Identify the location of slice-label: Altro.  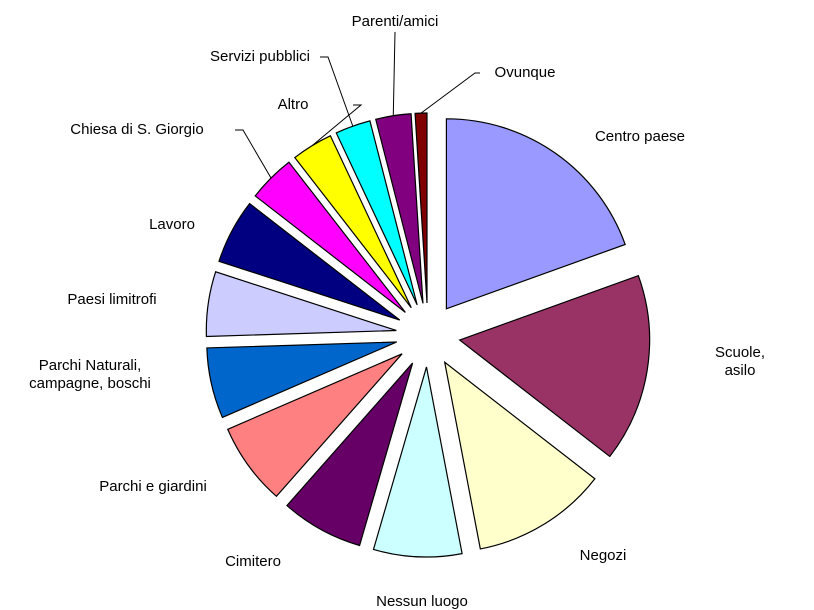
(293, 104).